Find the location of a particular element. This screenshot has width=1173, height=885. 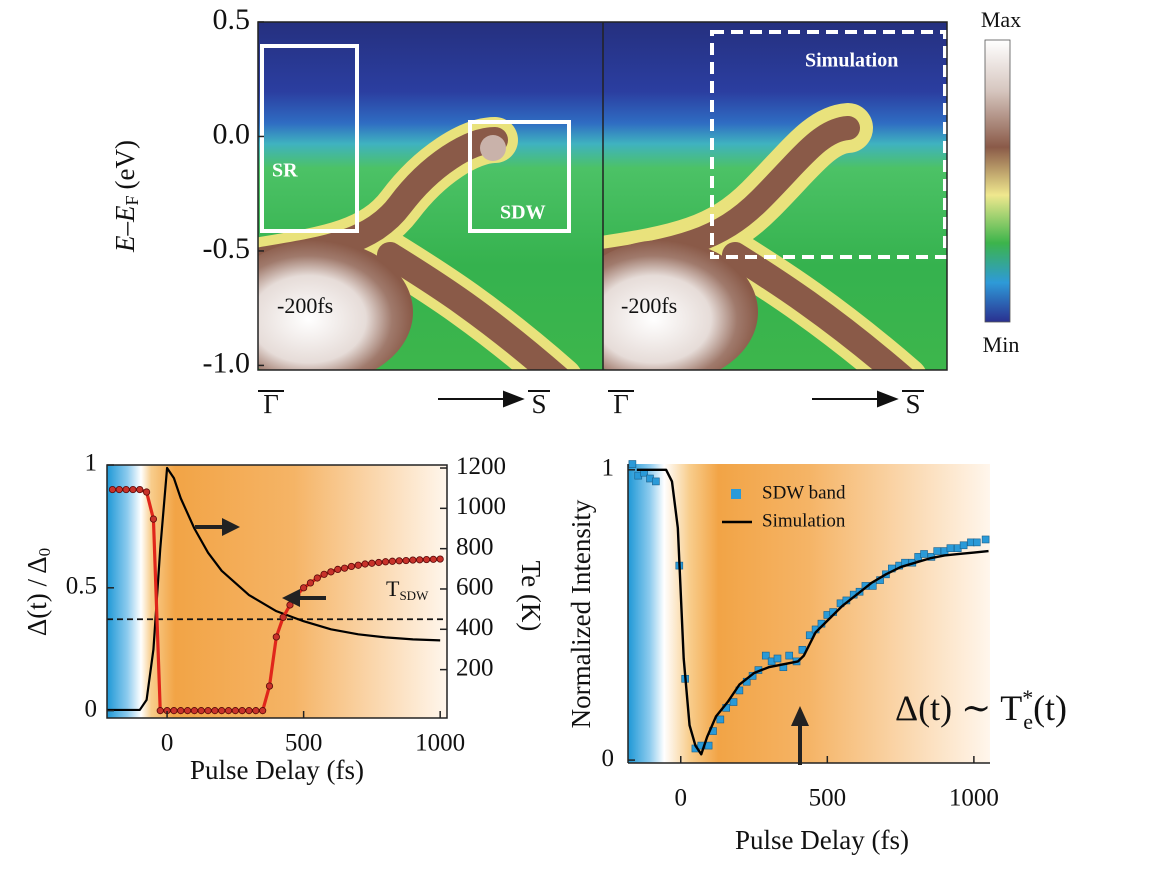

colorbar-min: Min is located at coordinates (1001, 344).